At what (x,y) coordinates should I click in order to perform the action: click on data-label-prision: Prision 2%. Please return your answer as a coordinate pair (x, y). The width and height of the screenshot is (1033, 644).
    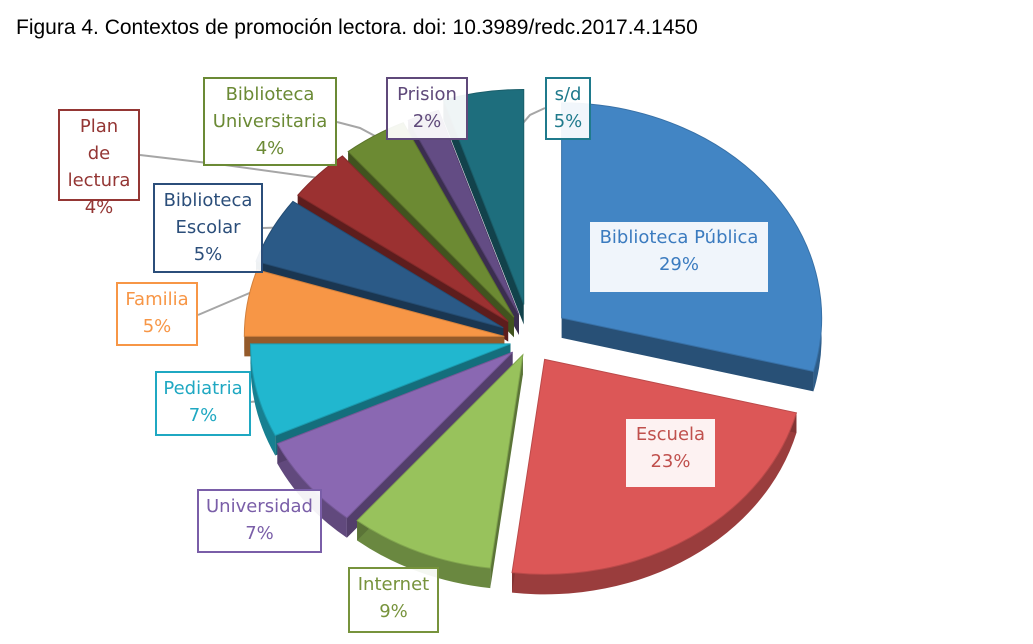
    Looking at the image, I should click on (427, 108).